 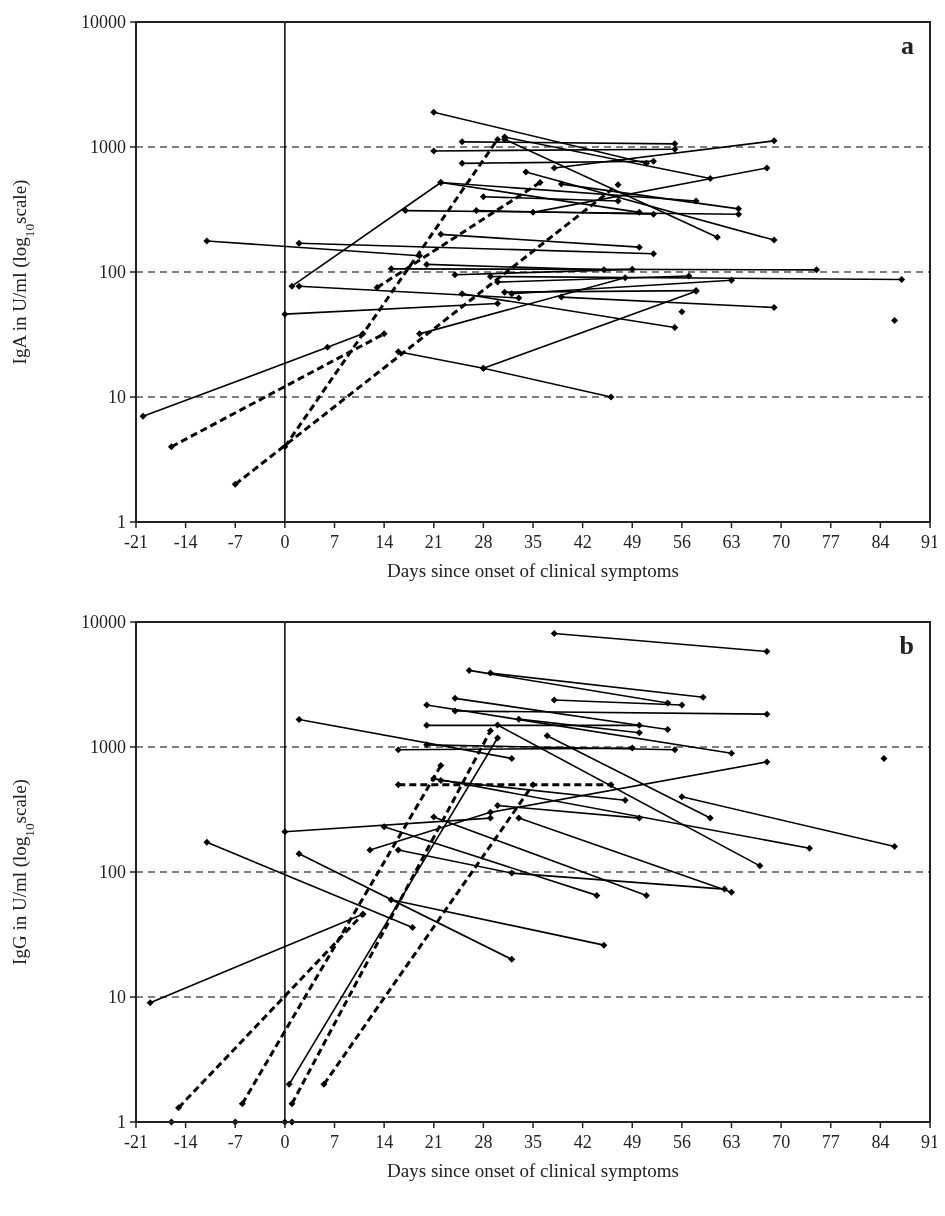 What do you see at coordinates (907, 45) in the screenshot?
I see `annotation: a` at bounding box center [907, 45].